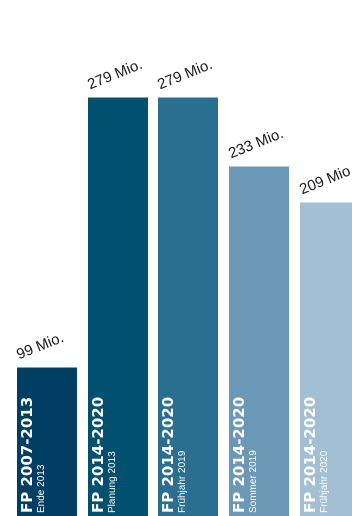  Describe the element at coordinates (182, 481) in the screenshot. I see `category-sublabel: Frühjahr 2019` at that location.